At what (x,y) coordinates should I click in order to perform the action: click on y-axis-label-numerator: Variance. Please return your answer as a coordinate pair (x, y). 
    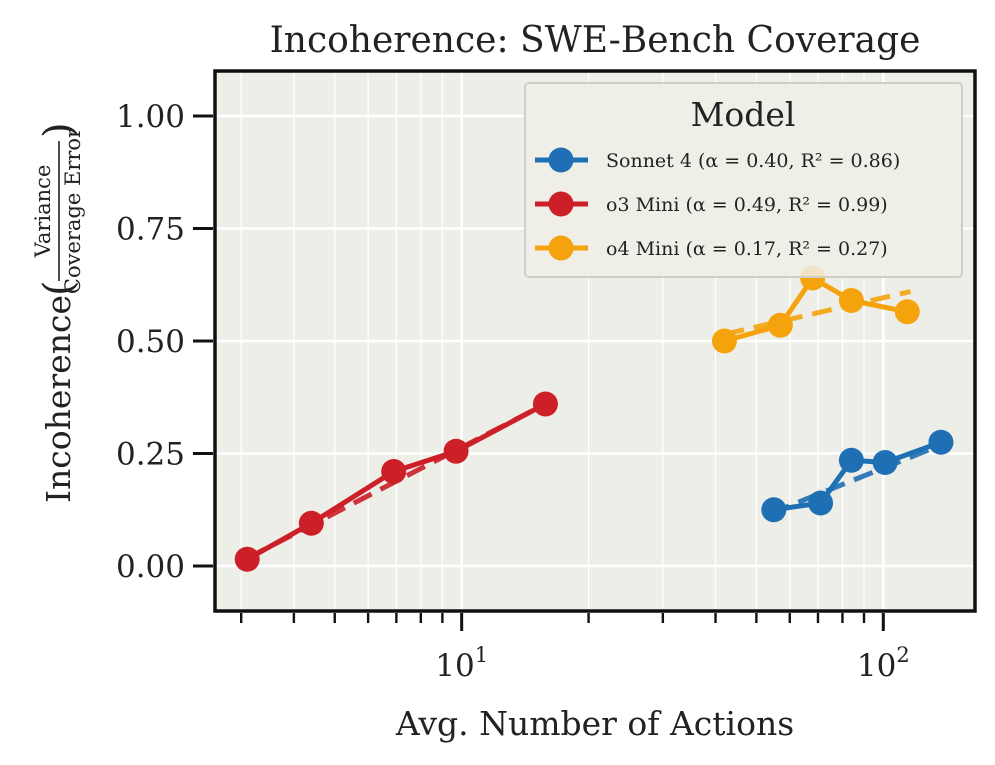
    Looking at the image, I should click on (43, 212).